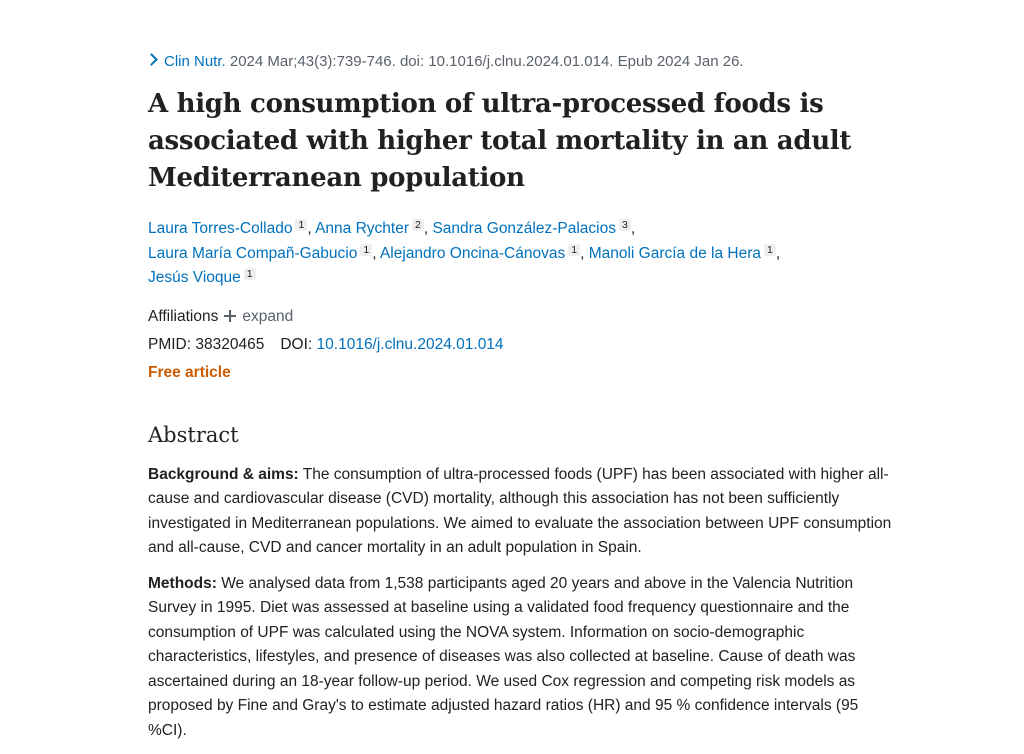  What do you see at coordinates (625, 225) in the screenshot?
I see `affiliation-number: 3` at bounding box center [625, 225].